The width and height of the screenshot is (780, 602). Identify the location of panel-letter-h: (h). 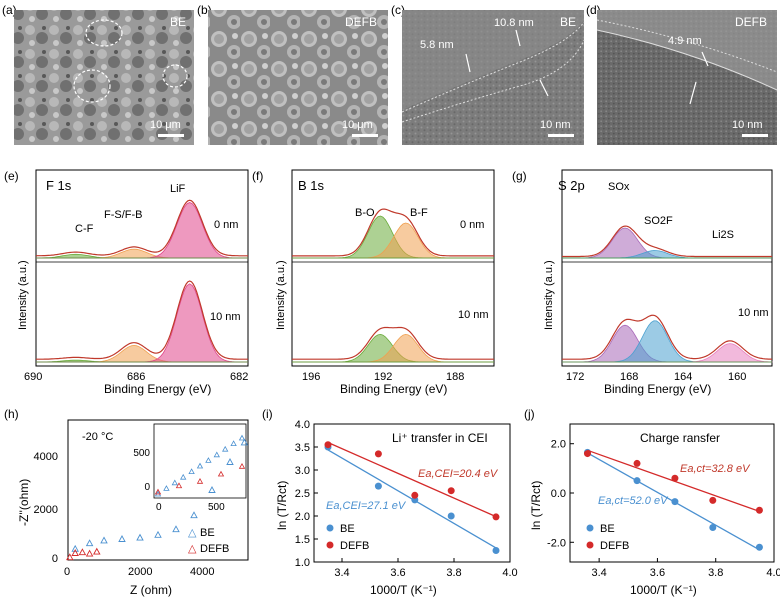
(11, 414).